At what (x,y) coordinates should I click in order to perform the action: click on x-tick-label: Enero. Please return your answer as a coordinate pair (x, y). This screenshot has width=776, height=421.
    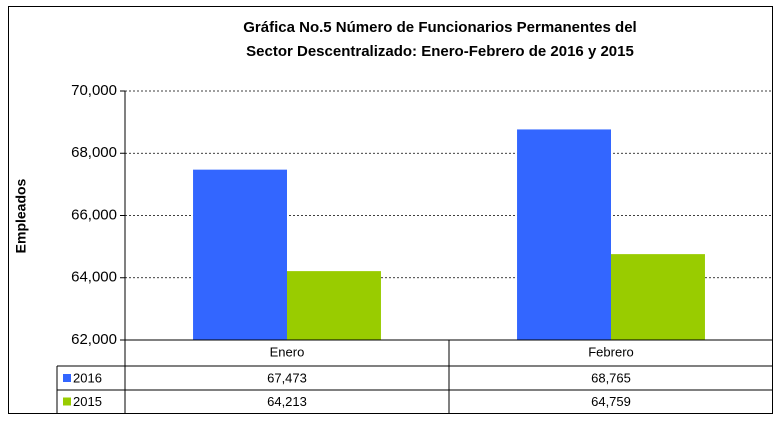
    Looking at the image, I should click on (287, 351).